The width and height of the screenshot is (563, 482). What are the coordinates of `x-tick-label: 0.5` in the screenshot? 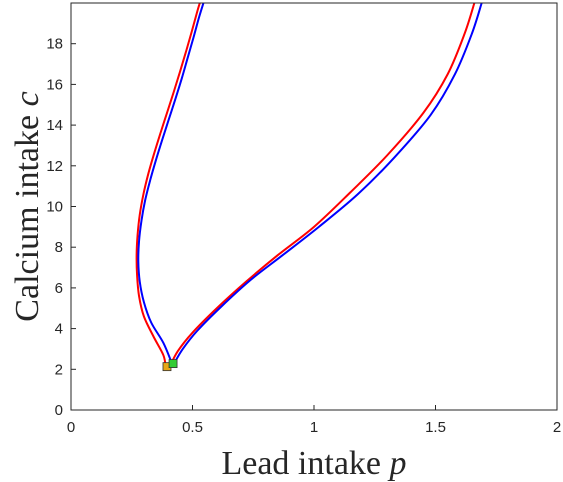 It's located at (192, 427).